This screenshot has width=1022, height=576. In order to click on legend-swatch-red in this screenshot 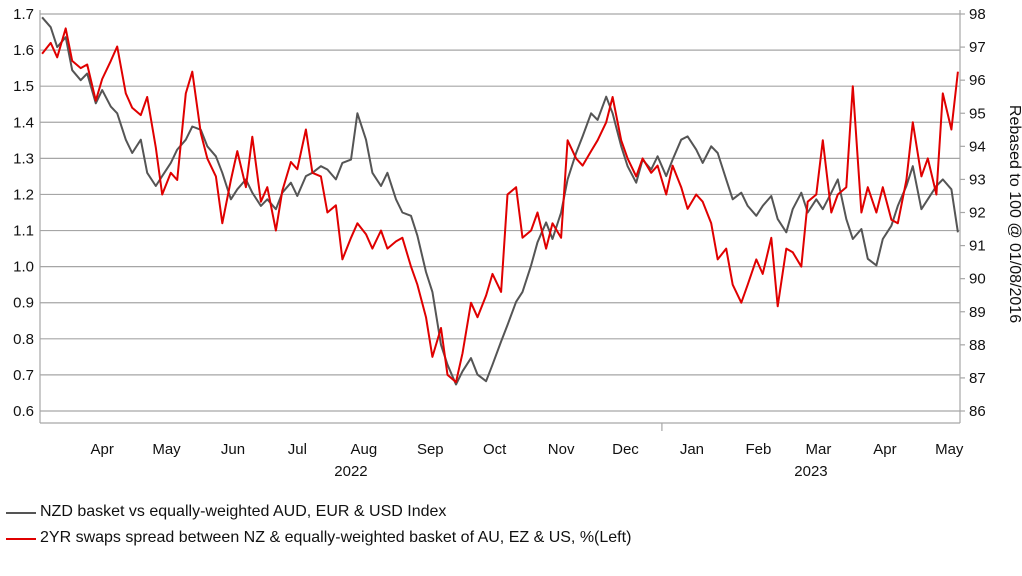, I will do `click(21, 539)`.